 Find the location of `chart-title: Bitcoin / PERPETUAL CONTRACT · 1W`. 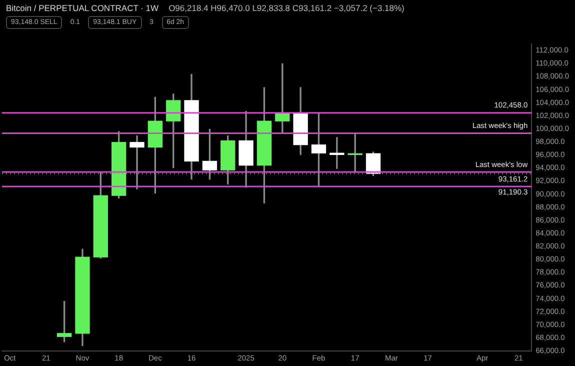

chart-title: Bitcoin / PERPETUAL CONTRACT · 1W is located at coordinates (82, 8).